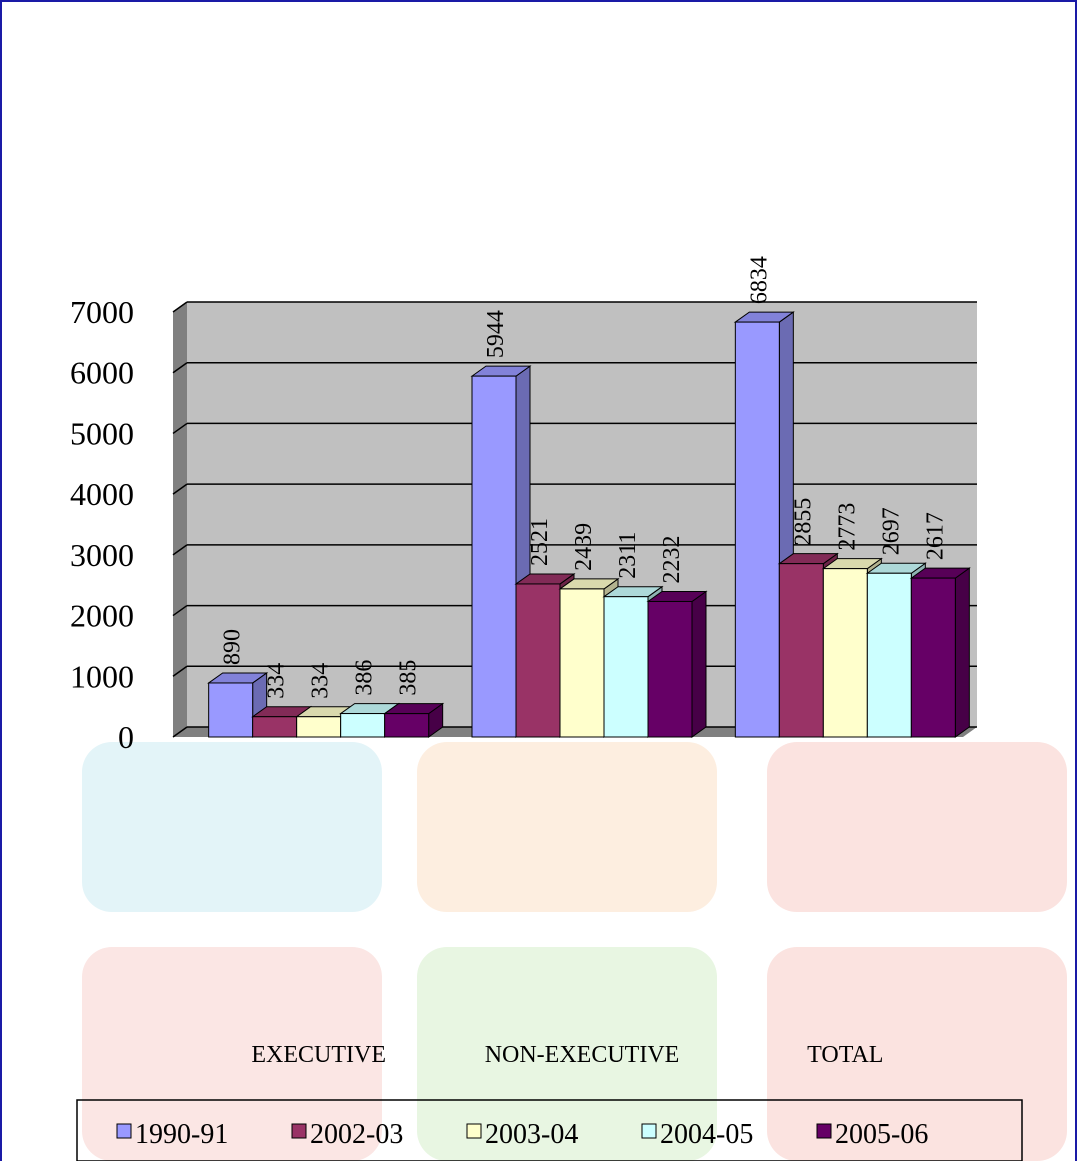  Describe the element at coordinates (102, 433) in the screenshot. I see `y-tick-label: 5000` at that location.